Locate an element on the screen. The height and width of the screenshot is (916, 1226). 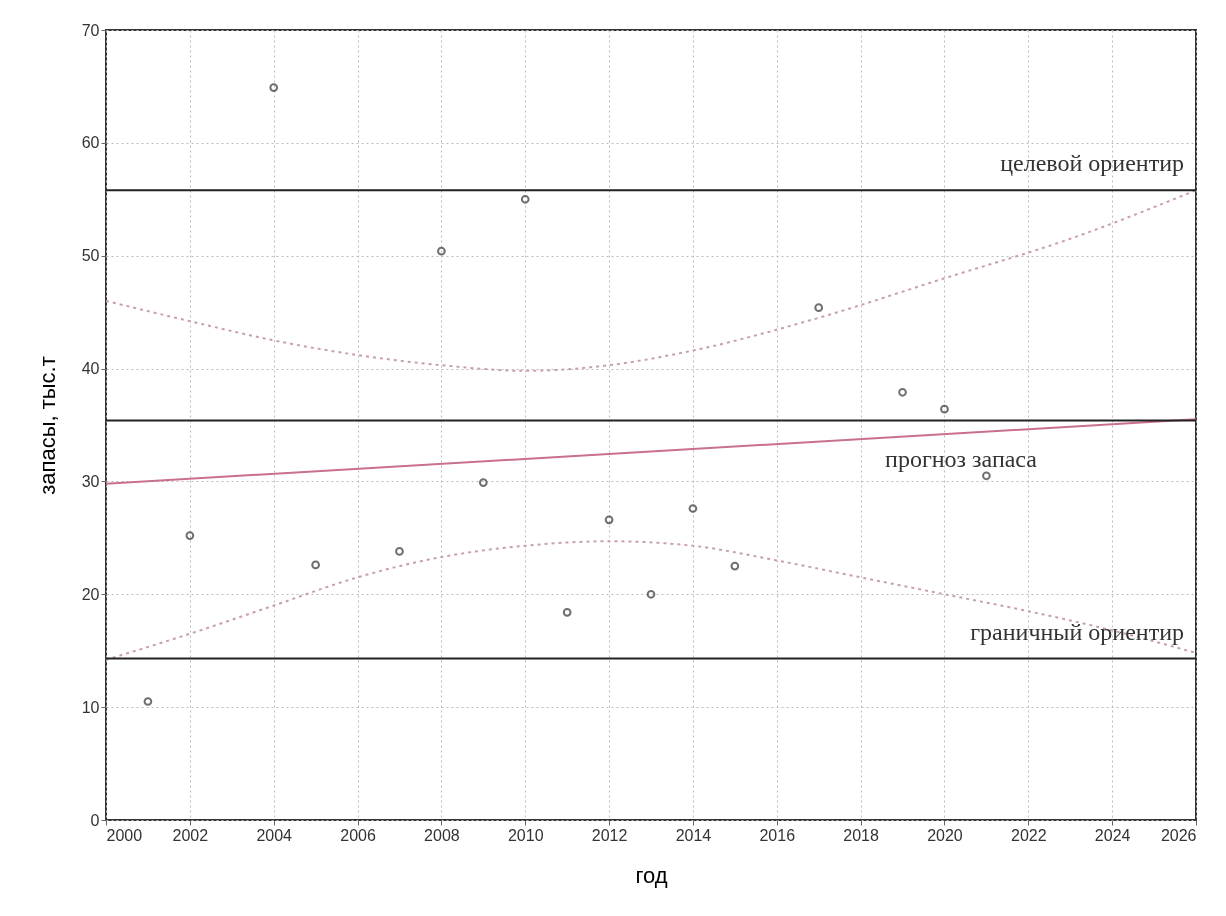
x-tick-label: 2000 is located at coordinates (124, 835).